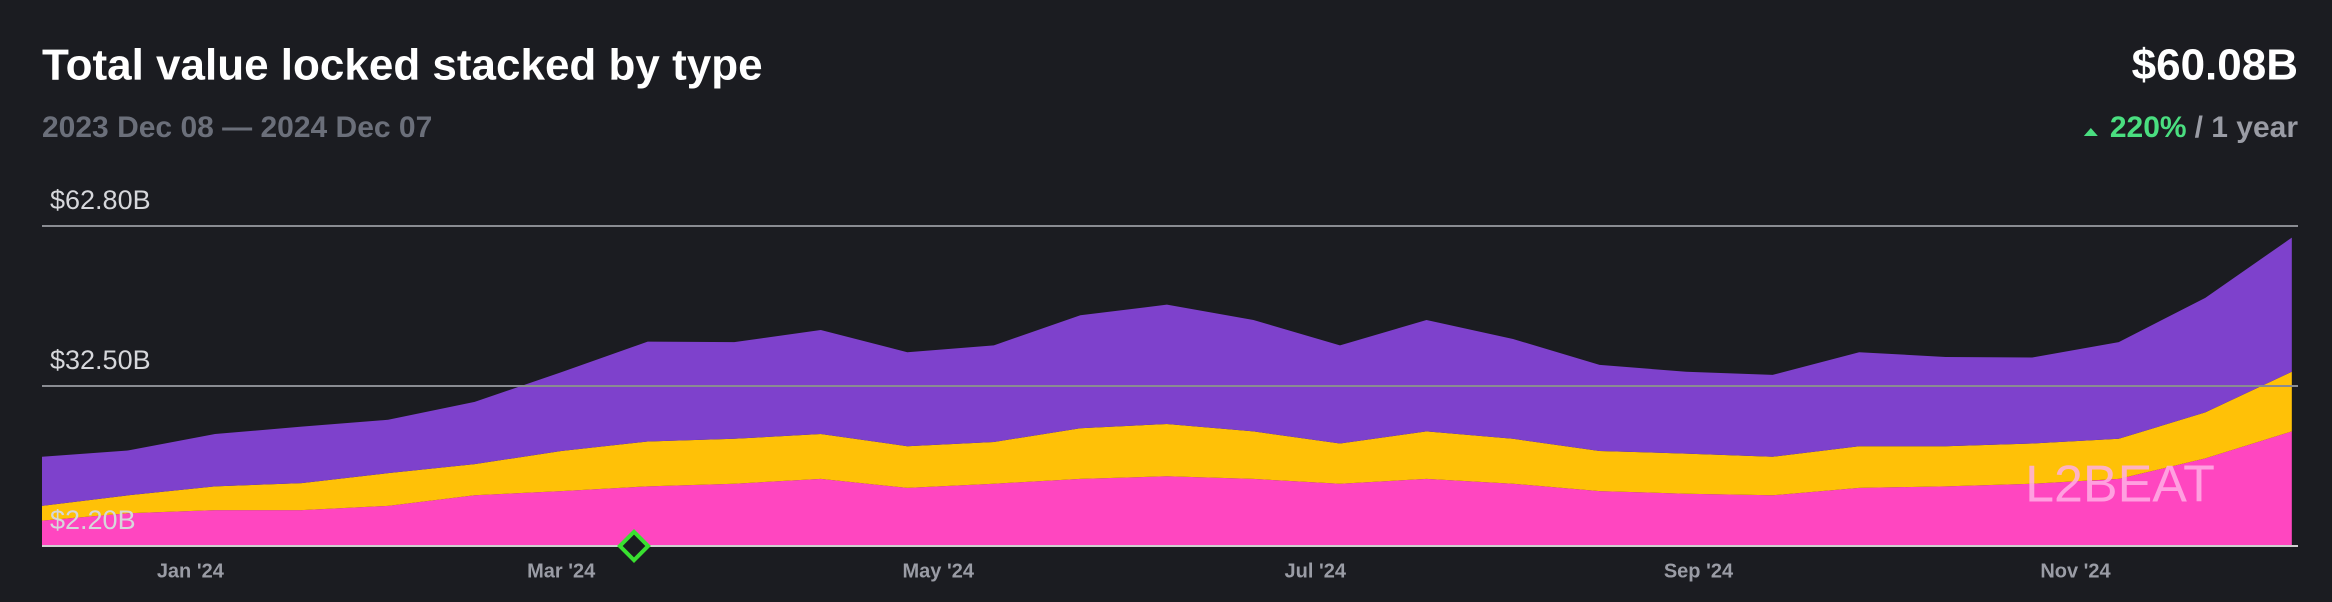  Describe the element at coordinates (2120, 485) in the screenshot. I see `watermark: L2BEAT` at that location.